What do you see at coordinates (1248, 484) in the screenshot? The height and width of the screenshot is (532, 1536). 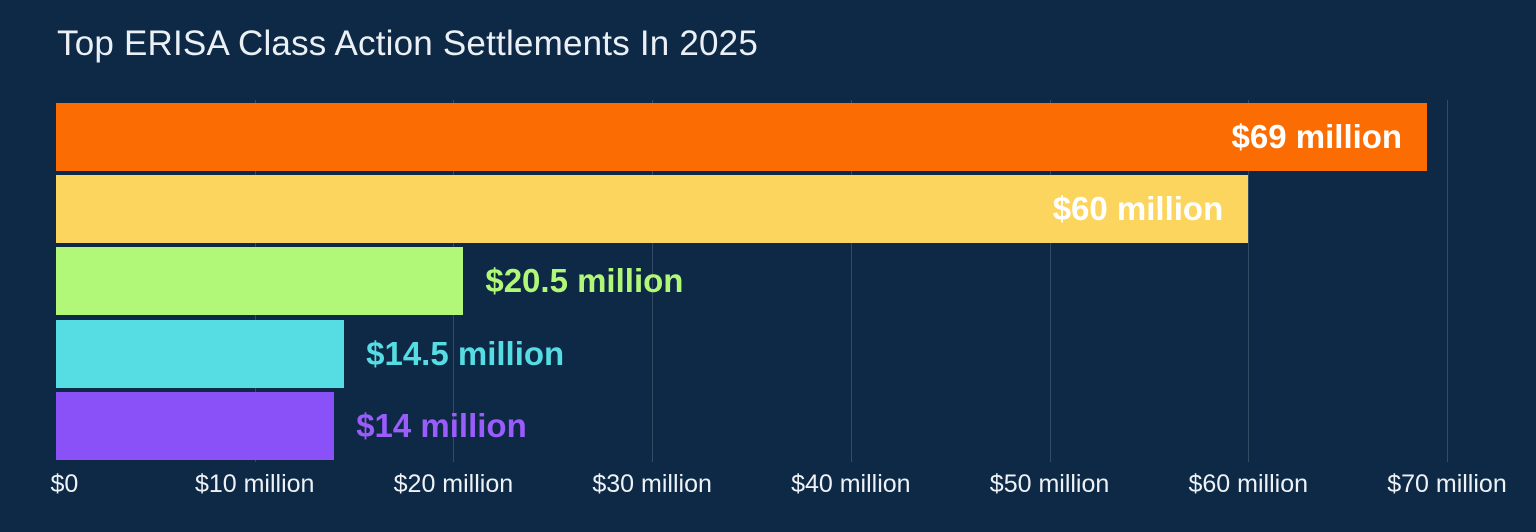 I see `x-tick-label: $60 million` at bounding box center [1248, 484].